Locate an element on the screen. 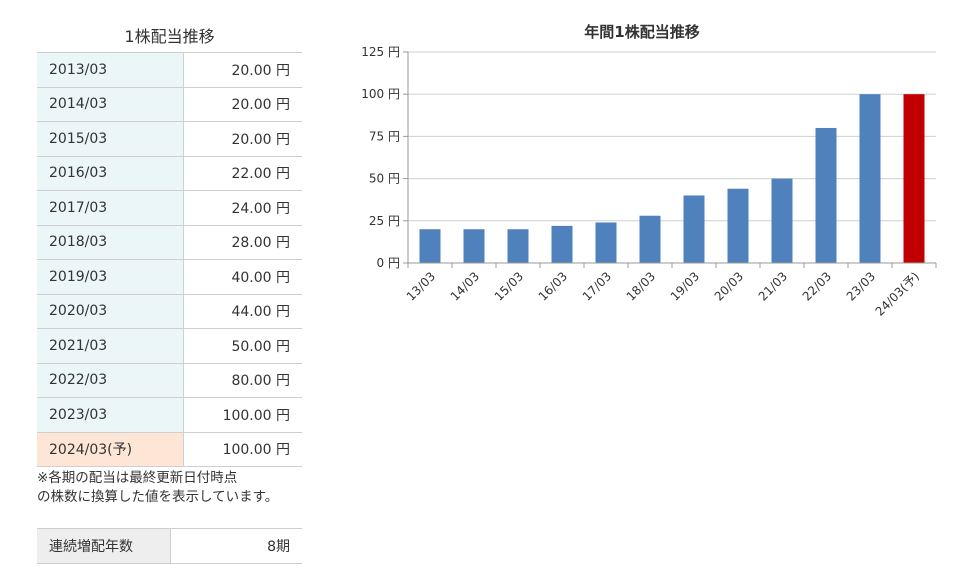 The width and height of the screenshot is (954, 573). dividend-period: 2017/03 is located at coordinates (110, 208).